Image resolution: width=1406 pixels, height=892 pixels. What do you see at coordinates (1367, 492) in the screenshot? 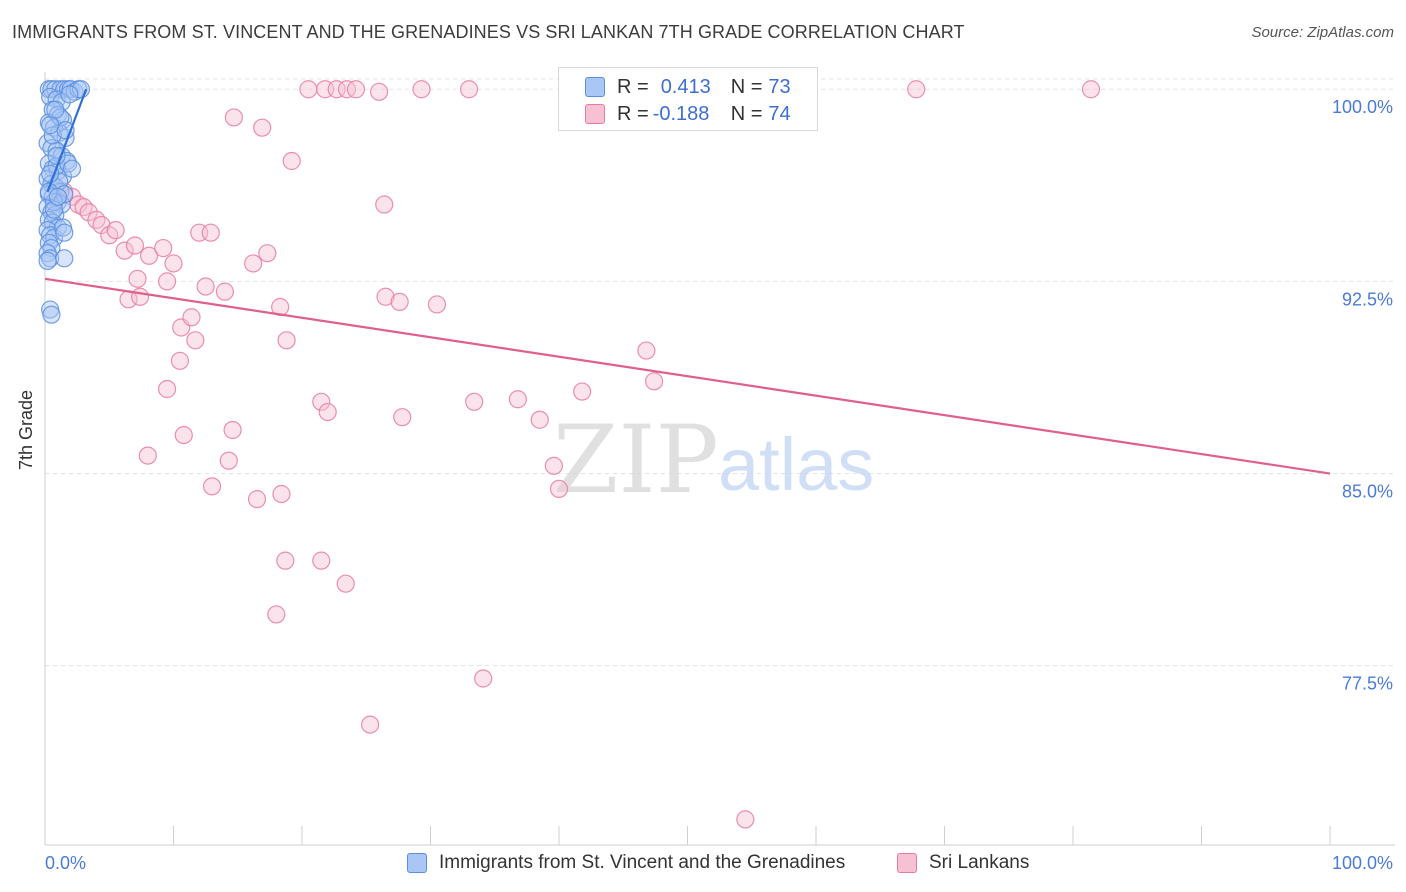
I see `y-tick-label: 85.0%` at bounding box center [1367, 492].